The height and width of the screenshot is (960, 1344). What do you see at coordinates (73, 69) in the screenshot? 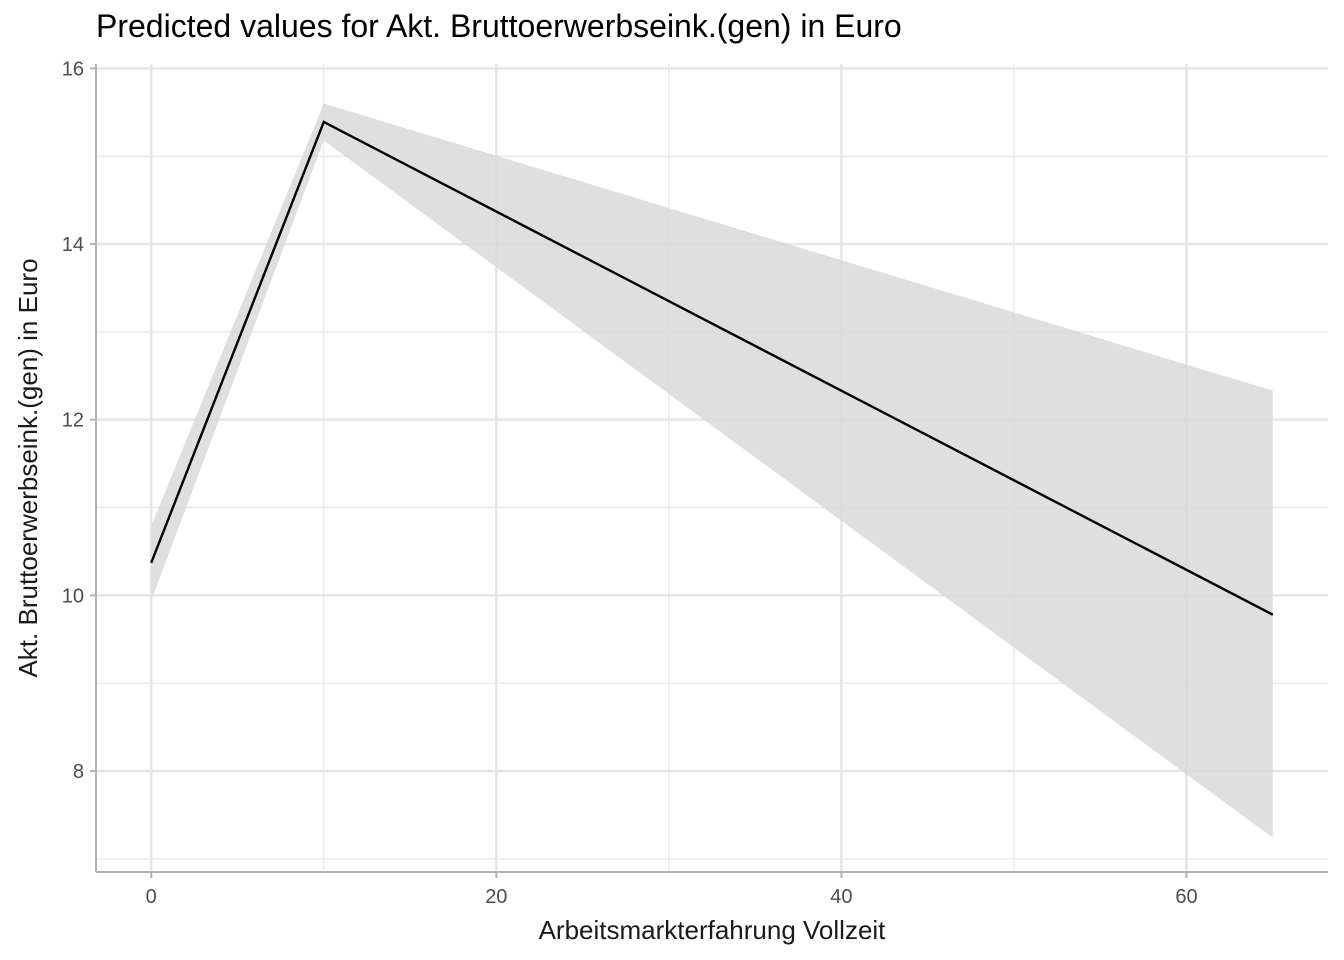
I see `y-tick-label: 16` at bounding box center [73, 69].